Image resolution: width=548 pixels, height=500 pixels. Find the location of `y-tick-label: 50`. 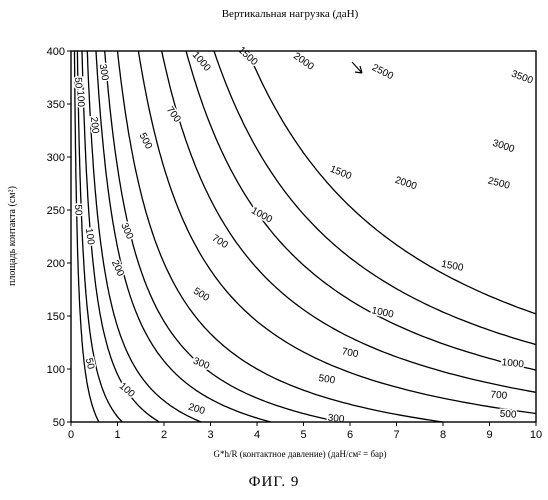

y-tick-label: 50 is located at coordinates (59, 423).